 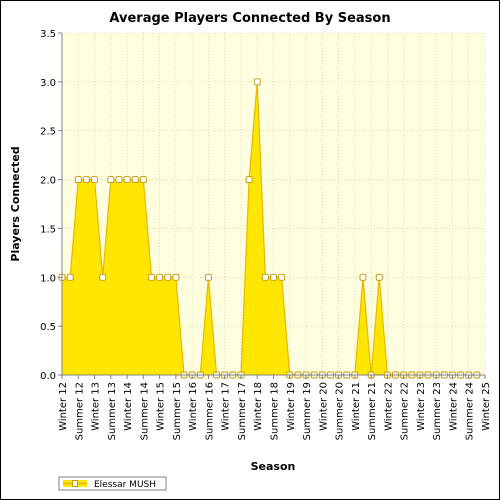 What do you see at coordinates (405, 411) in the screenshot?
I see `x-tick-label: Summer 22` at bounding box center [405, 411].